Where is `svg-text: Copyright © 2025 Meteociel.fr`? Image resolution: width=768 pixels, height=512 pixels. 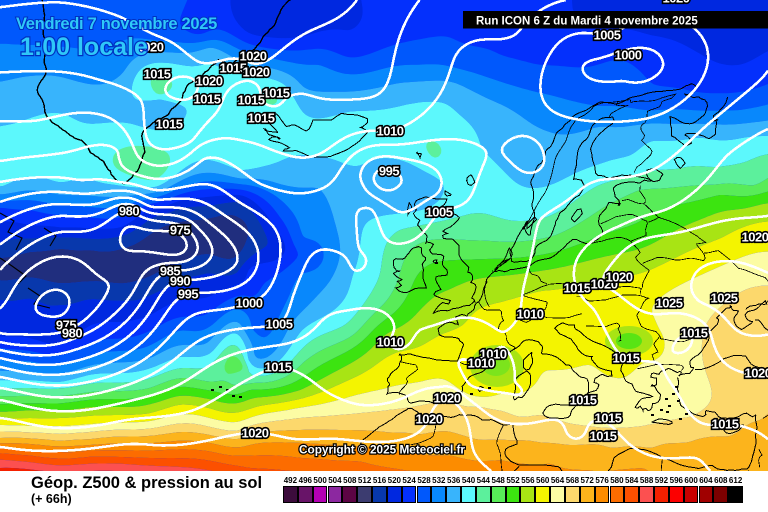 svg-text: Copyright © 2025 Meteociel.fr is located at coordinates (382, 450).